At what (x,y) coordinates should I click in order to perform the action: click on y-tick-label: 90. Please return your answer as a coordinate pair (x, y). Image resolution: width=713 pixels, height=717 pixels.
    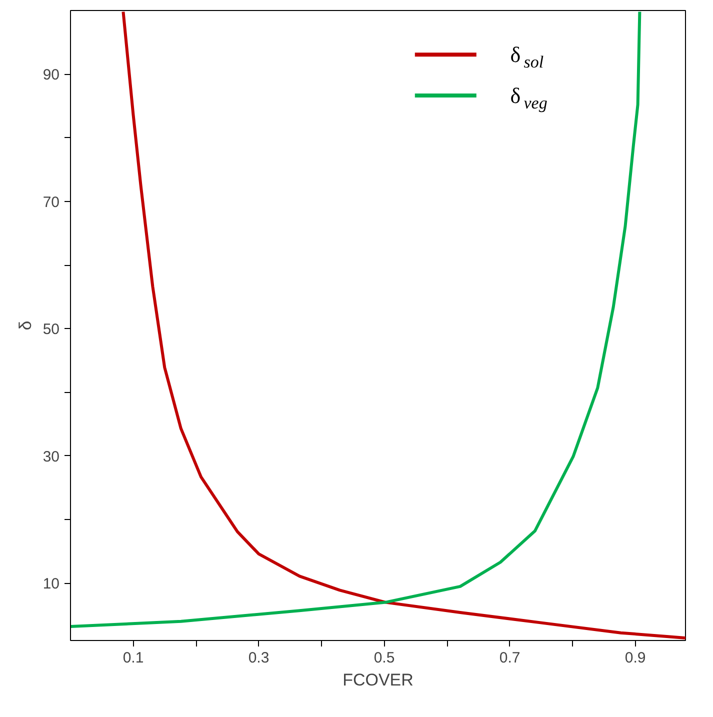
    Looking at the image, I should click on (51, 75).